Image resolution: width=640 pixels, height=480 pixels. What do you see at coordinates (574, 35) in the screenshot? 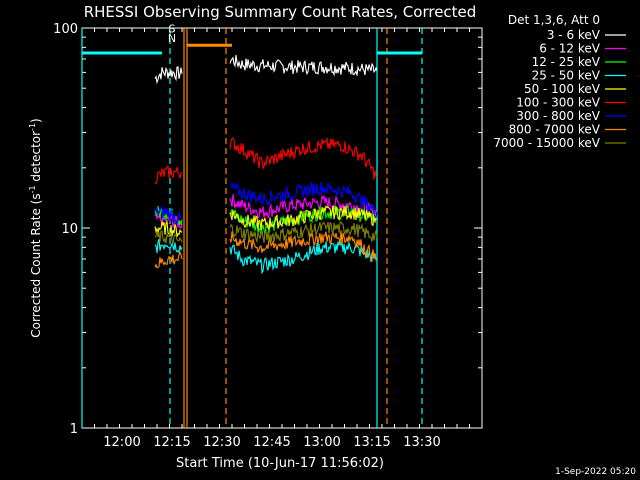
I see `legend-label: 3 - 6 keV` at bounding box center [574, 35].